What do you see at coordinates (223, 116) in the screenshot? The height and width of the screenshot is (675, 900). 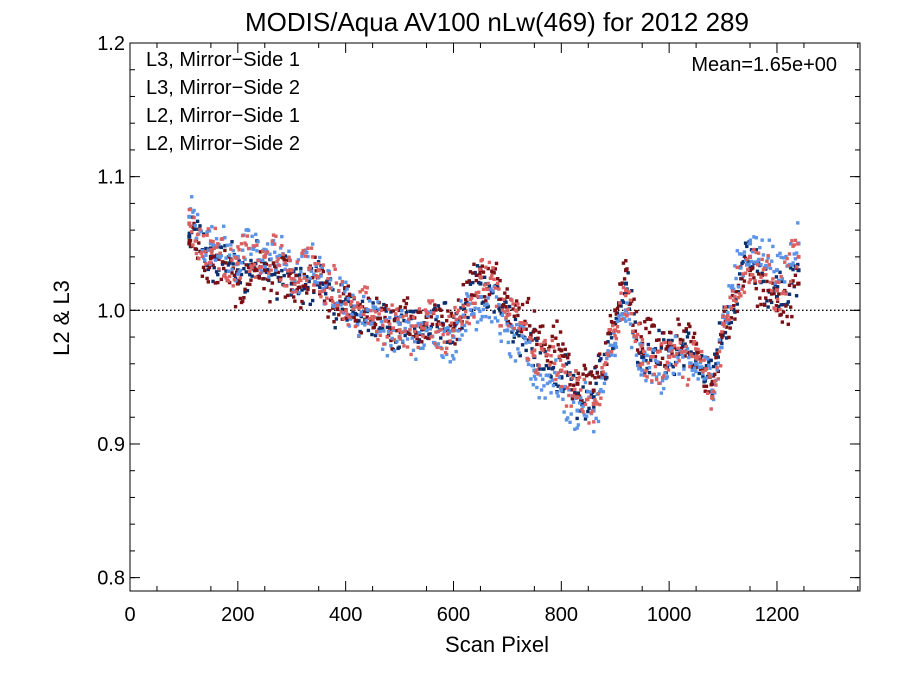 I see `legend-entry-l2-ms1: L2, Mirror−Side 1` at bounding box center [223, 116].